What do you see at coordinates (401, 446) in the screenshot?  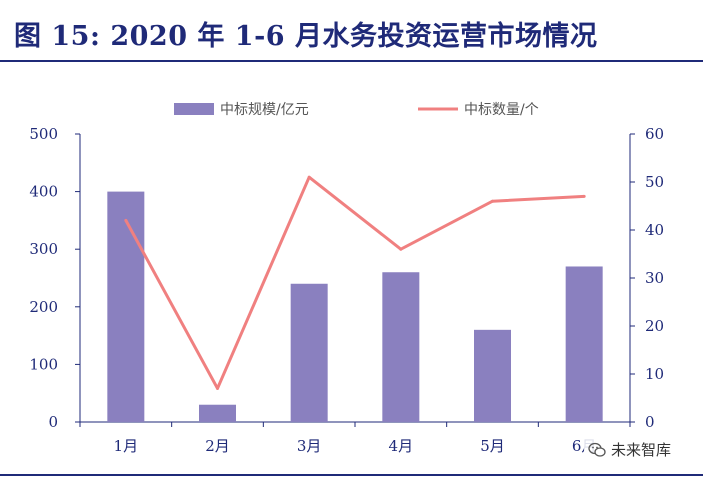 I see `x-tick-label: 4月` at bounding box center [401, 446].